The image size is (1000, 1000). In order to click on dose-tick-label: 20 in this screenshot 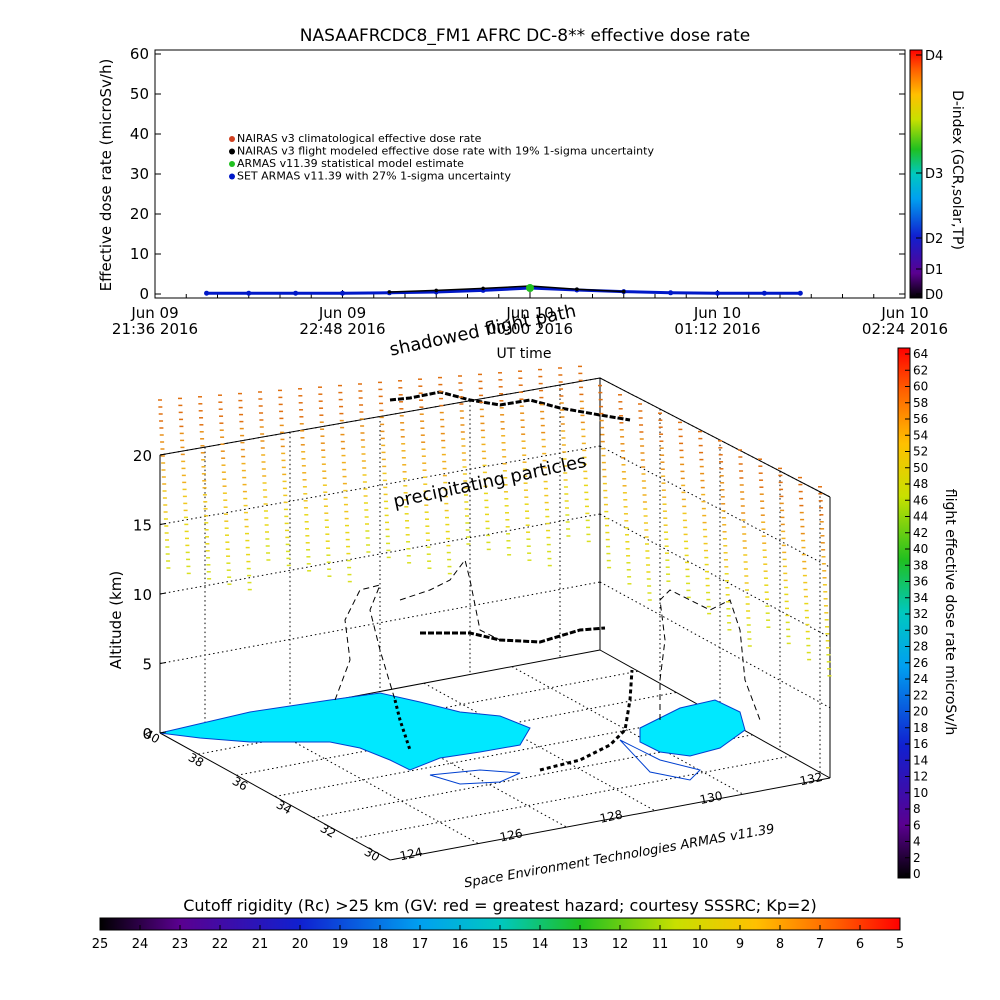, I will do `click(920, 712)`.